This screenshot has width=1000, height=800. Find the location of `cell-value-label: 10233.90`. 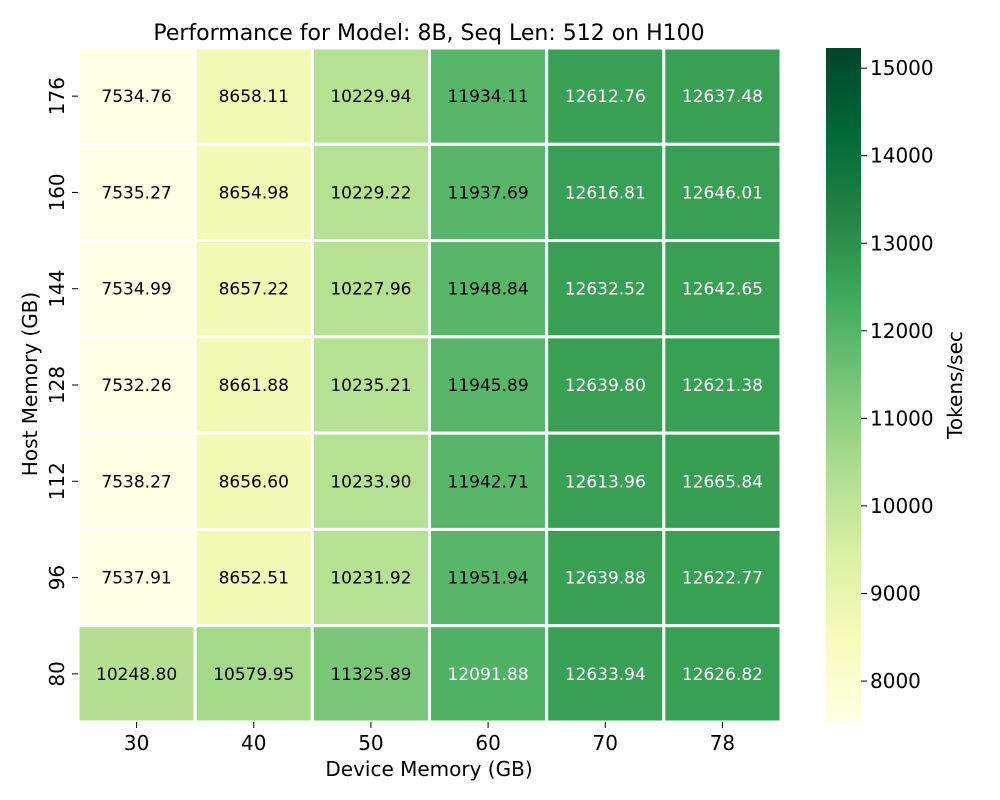

cell-value-label: 10233.90 is located at coordinates (370, 482).